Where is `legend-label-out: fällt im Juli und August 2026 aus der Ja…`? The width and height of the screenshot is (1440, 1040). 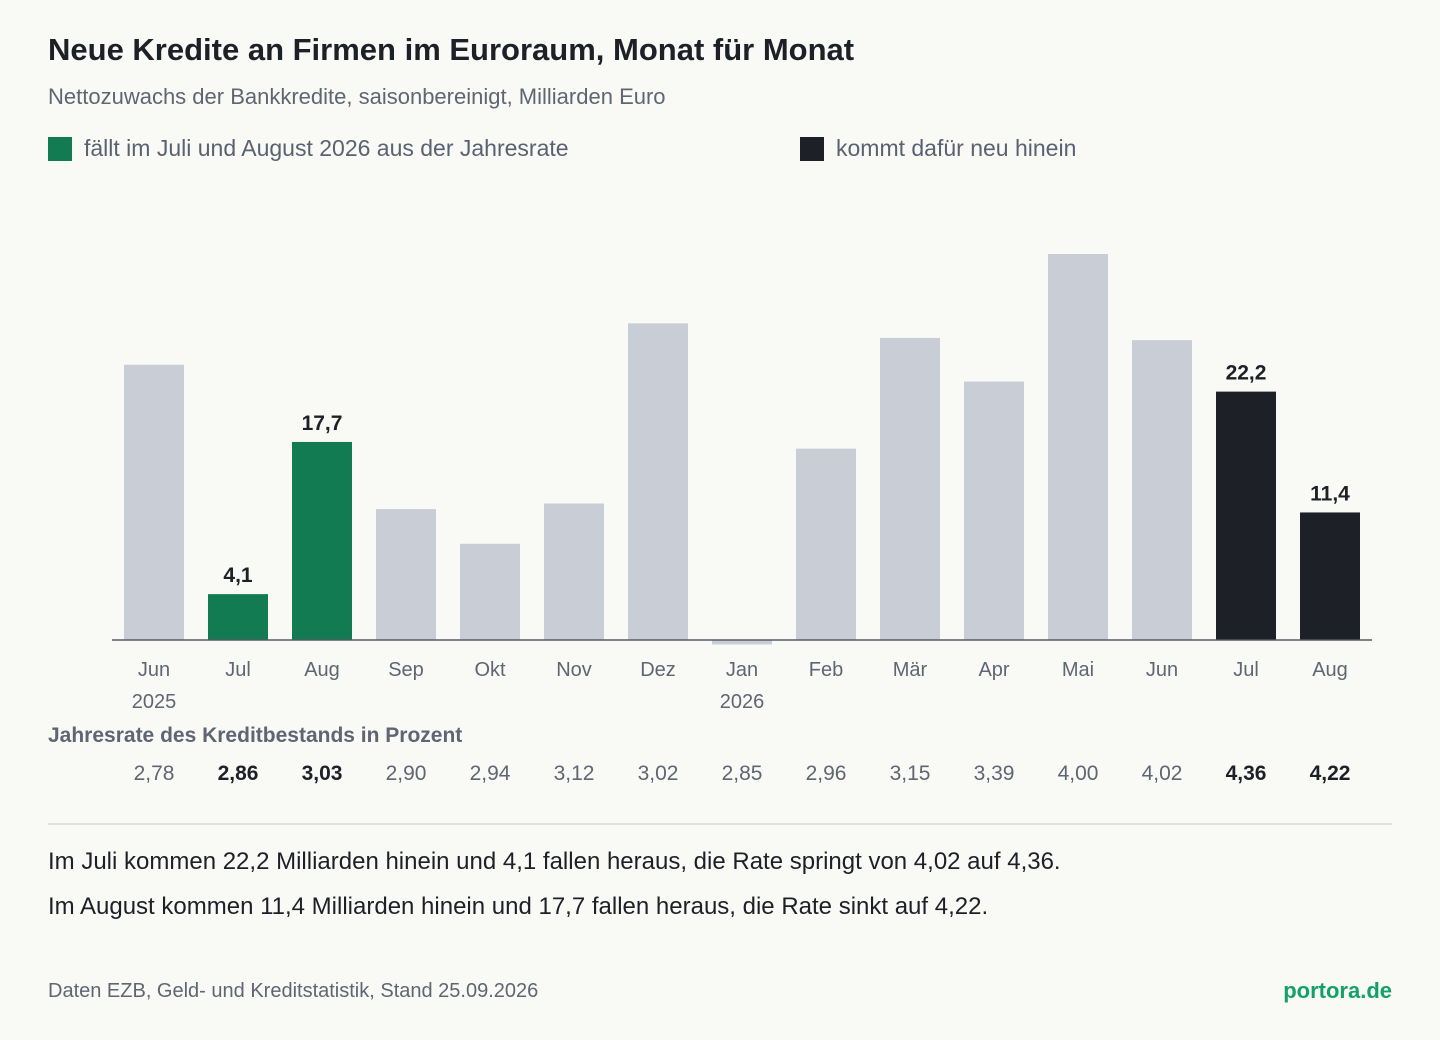
legend-label-out: fällt im Juli und August 2026 aus der Ja… is located at coordinates (326, 148).